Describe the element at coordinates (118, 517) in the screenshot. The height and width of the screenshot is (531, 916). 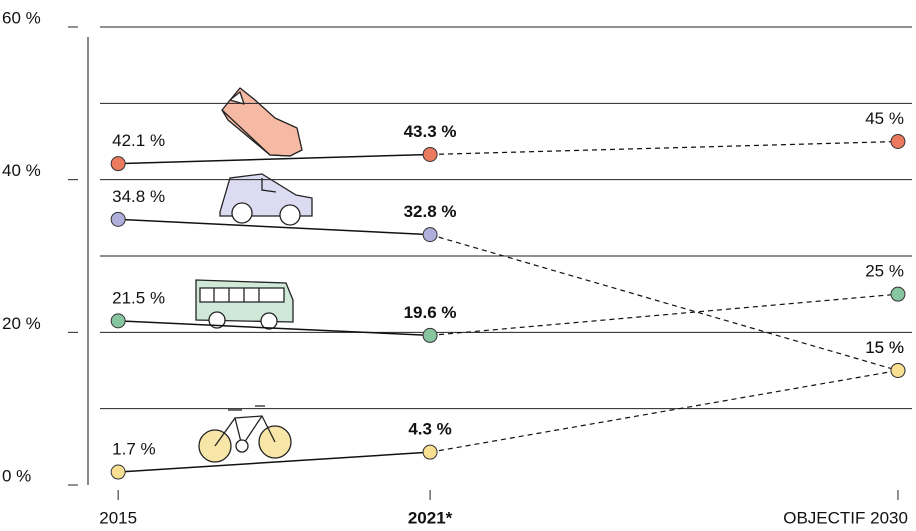
I see `x-tick-label: 2015` at that location.